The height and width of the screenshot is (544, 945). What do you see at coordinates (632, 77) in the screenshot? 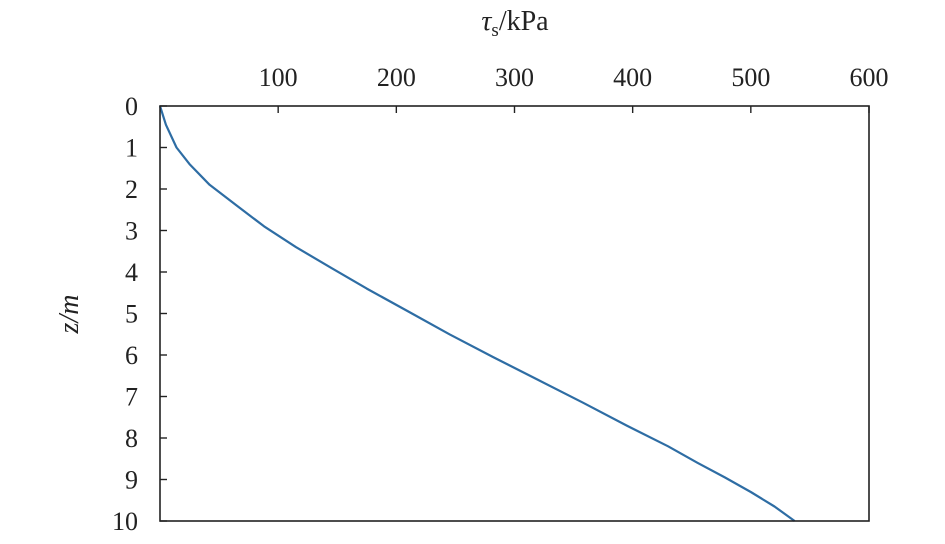
I see `x-tick-label-400: 400` at bounding box center [632, 77].